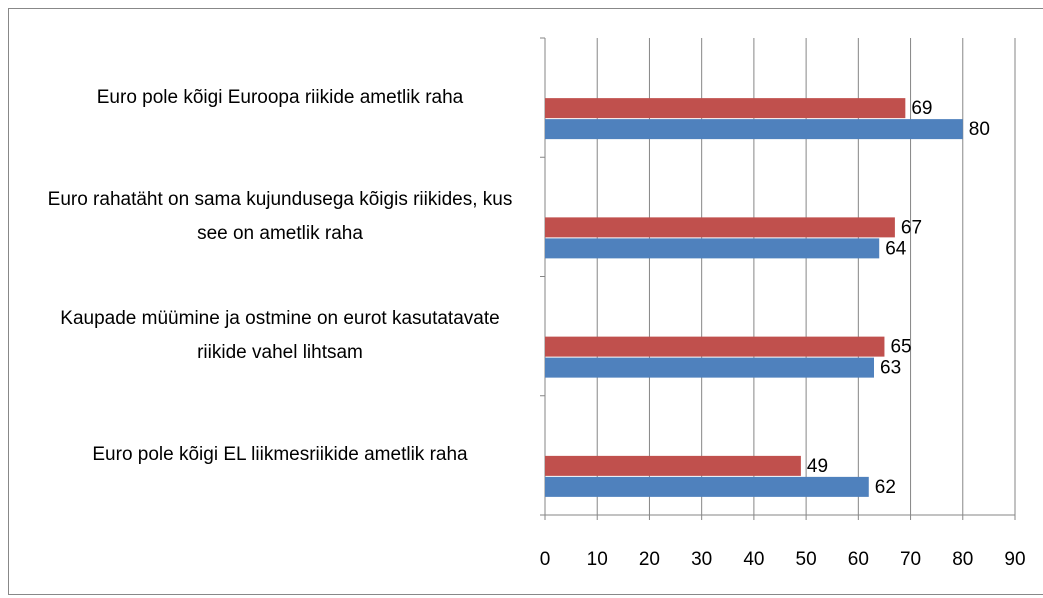 The height and width of the screenshot is (598, 1043). I want to click on data-label: 80, so click(979, 129).